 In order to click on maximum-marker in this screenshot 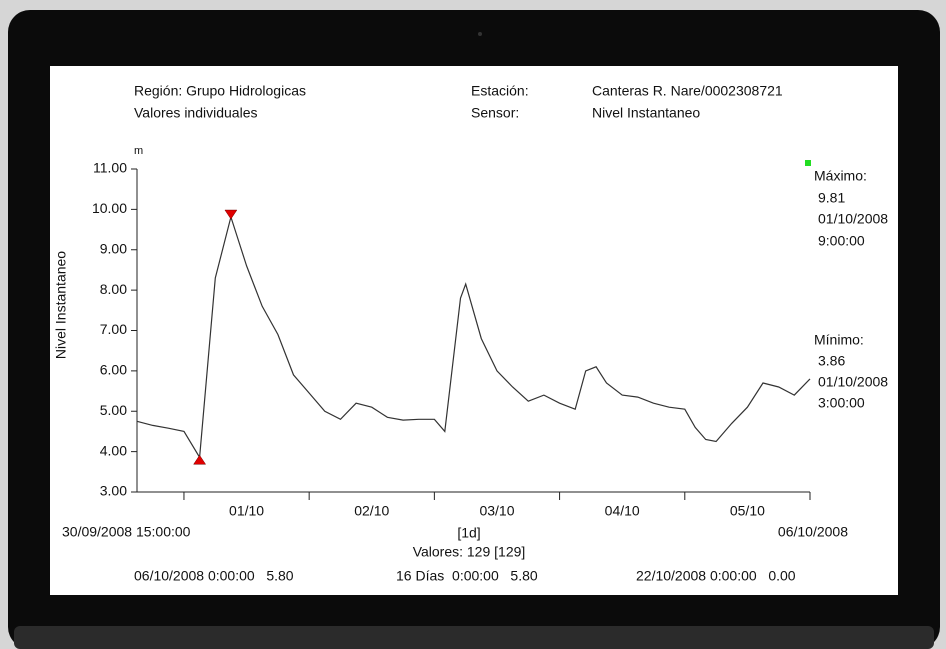, I will do `click(231, 214)`.